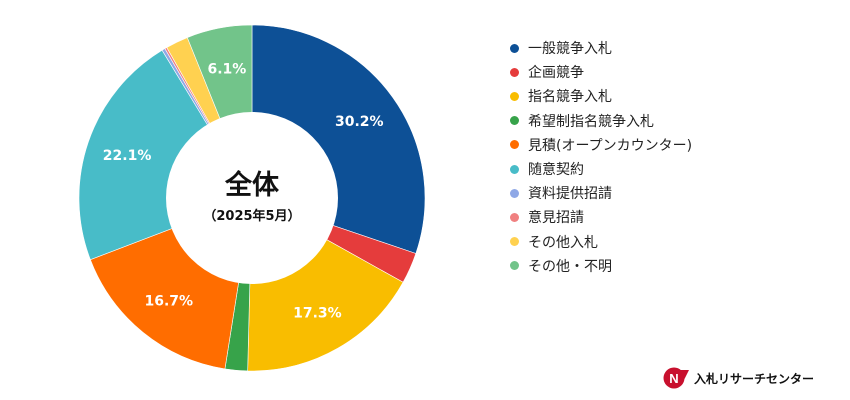 The height and width of the screenshot is (400, 850). What do you see at coordinates (601, 217) in the screenshot?
I see `legend-item: 意見招請` at bounding box center [601, 217].